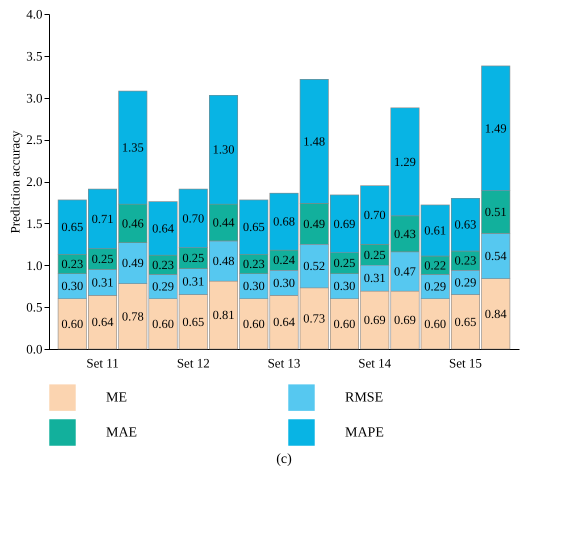  Describe the element at coordinates (284, 260) in the screenshot. I see `data-label: 0.24` at that location.